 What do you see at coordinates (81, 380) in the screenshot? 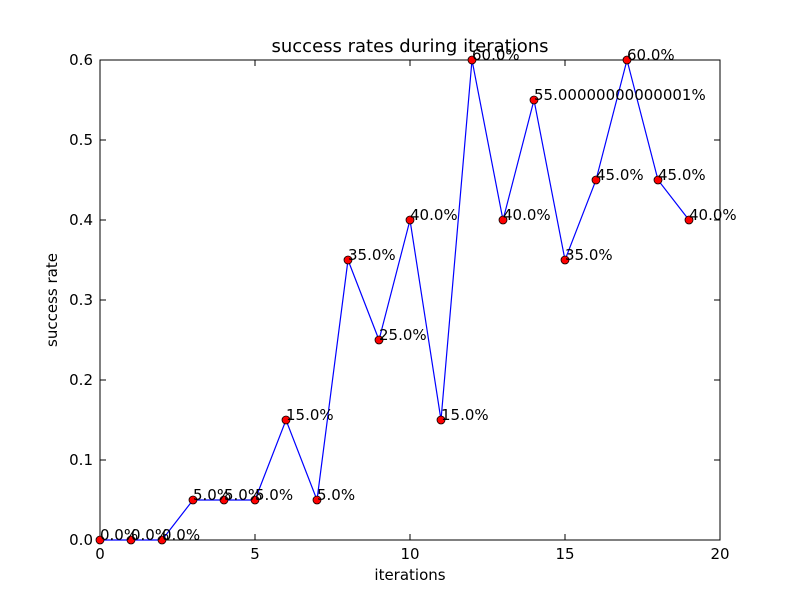
I see `y-tick-label: 0.2` at bounding box center [81, 380].